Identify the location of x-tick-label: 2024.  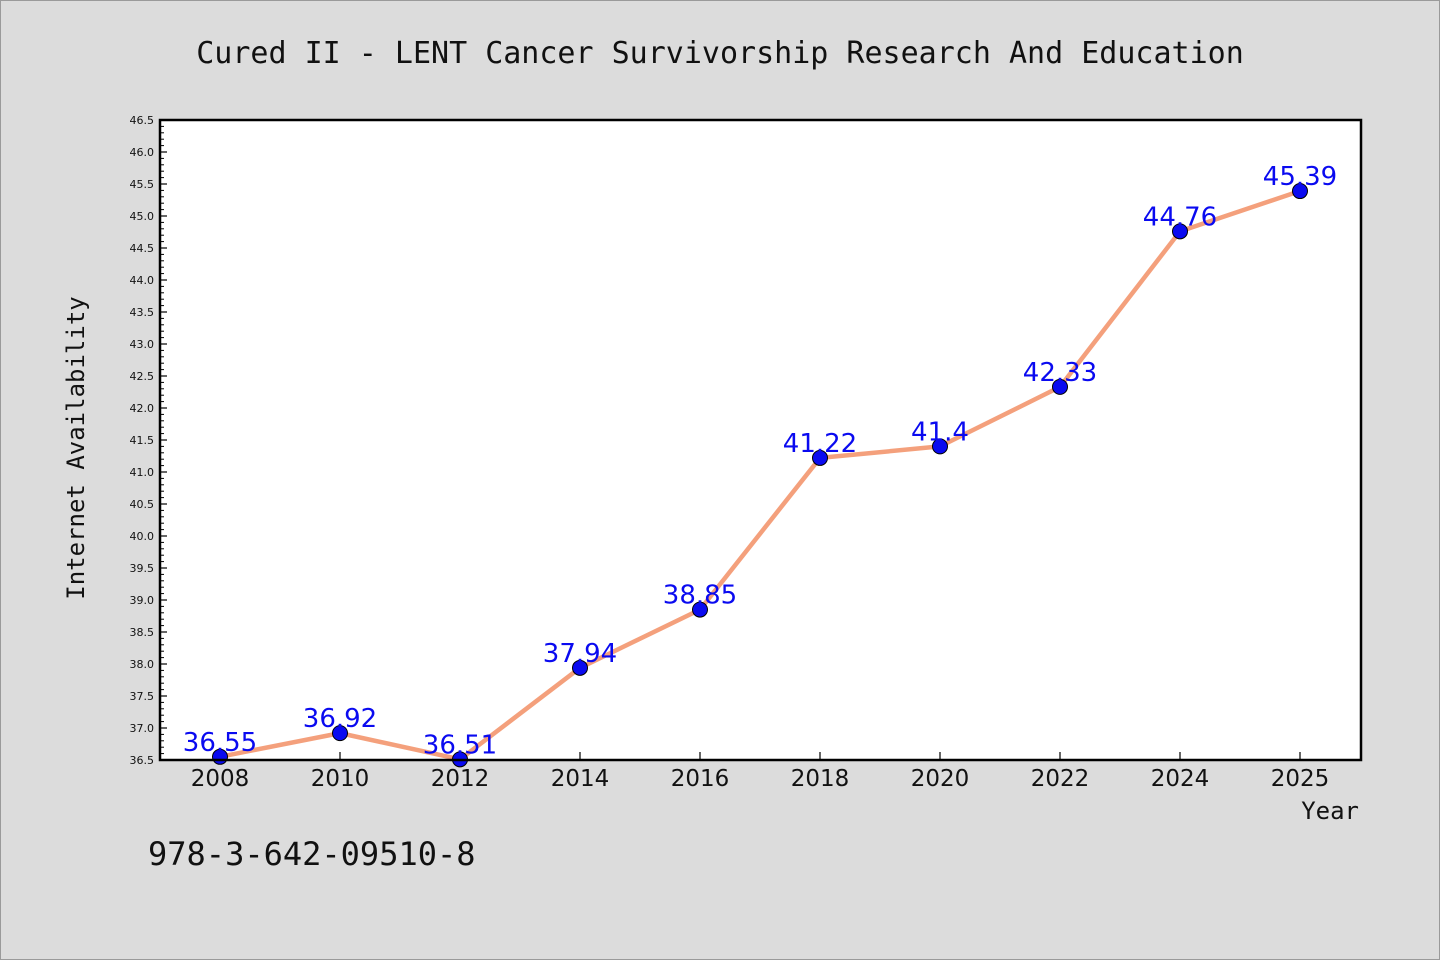
(1180, 779).